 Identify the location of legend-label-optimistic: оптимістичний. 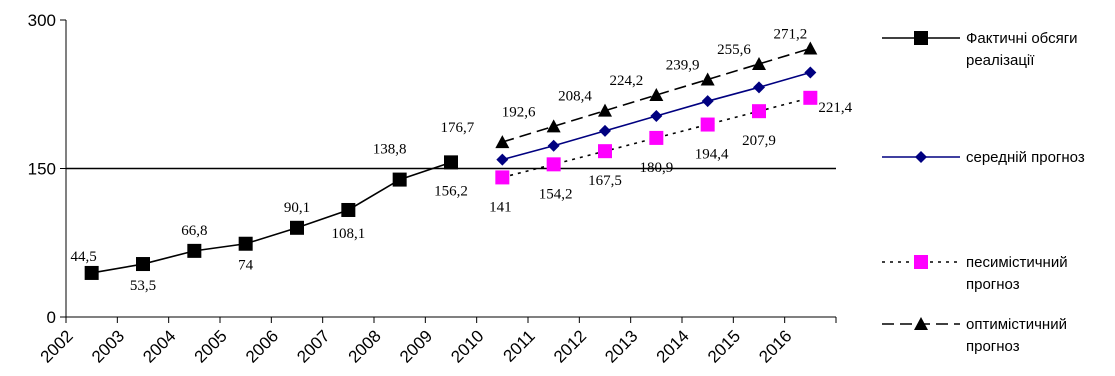
(1016, 324).